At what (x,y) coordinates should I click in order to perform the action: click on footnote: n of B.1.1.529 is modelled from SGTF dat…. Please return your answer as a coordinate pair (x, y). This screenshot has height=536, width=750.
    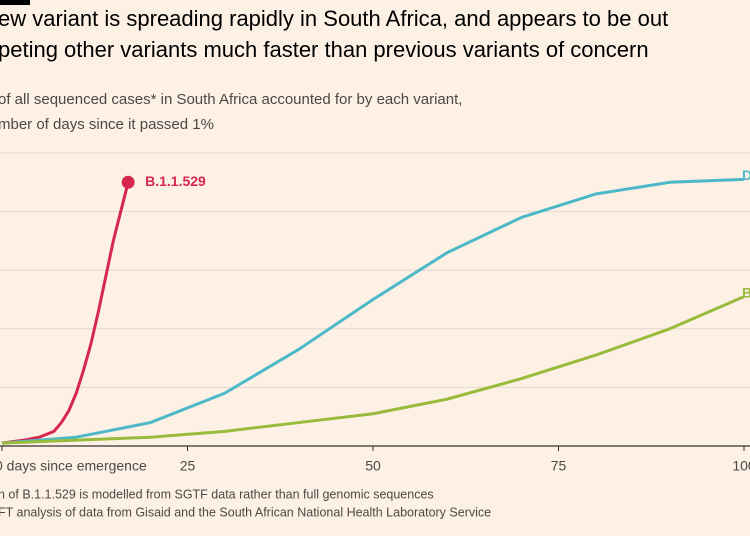
    Looking at the image, I should click on (217, 494).